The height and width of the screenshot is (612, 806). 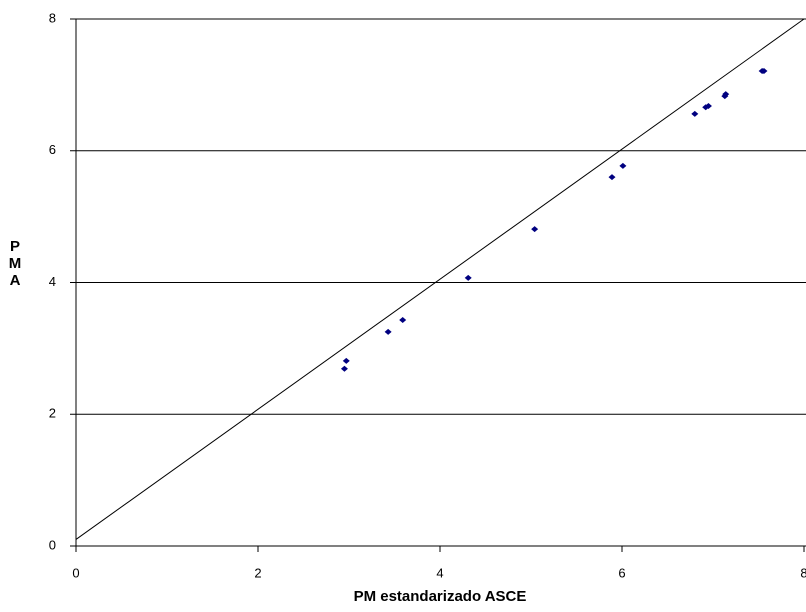 I want to click on y-tick-label: 0, so click(x=52, y=544).